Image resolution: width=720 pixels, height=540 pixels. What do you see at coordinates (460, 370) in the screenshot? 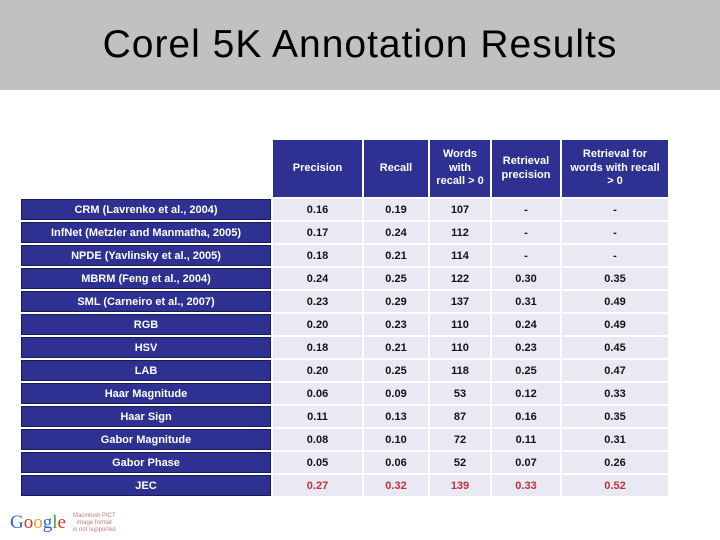
I see `cell-value: 118` at bounding box center [460, 370].